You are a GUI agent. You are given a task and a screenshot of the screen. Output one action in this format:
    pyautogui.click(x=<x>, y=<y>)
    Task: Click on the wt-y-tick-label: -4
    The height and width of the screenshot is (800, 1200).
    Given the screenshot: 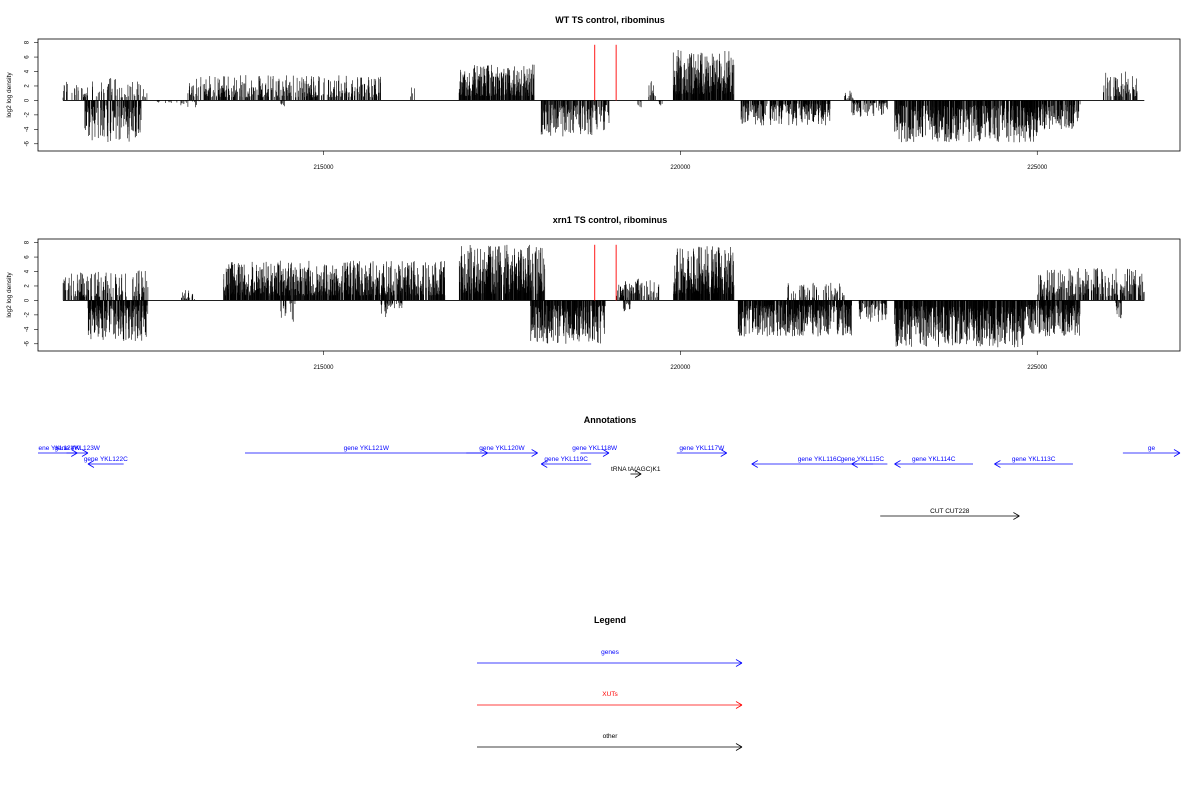 What is the action you would take?
    pyautogui.click(x=28, y=129)
    